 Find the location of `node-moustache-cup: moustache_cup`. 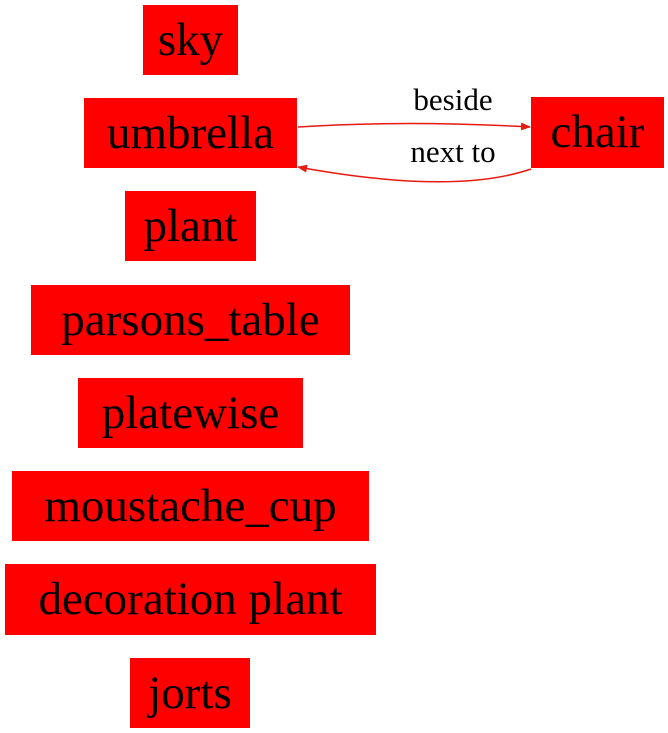

node-moustache-cup: moustache_cup is located at coordinates (190, 506).